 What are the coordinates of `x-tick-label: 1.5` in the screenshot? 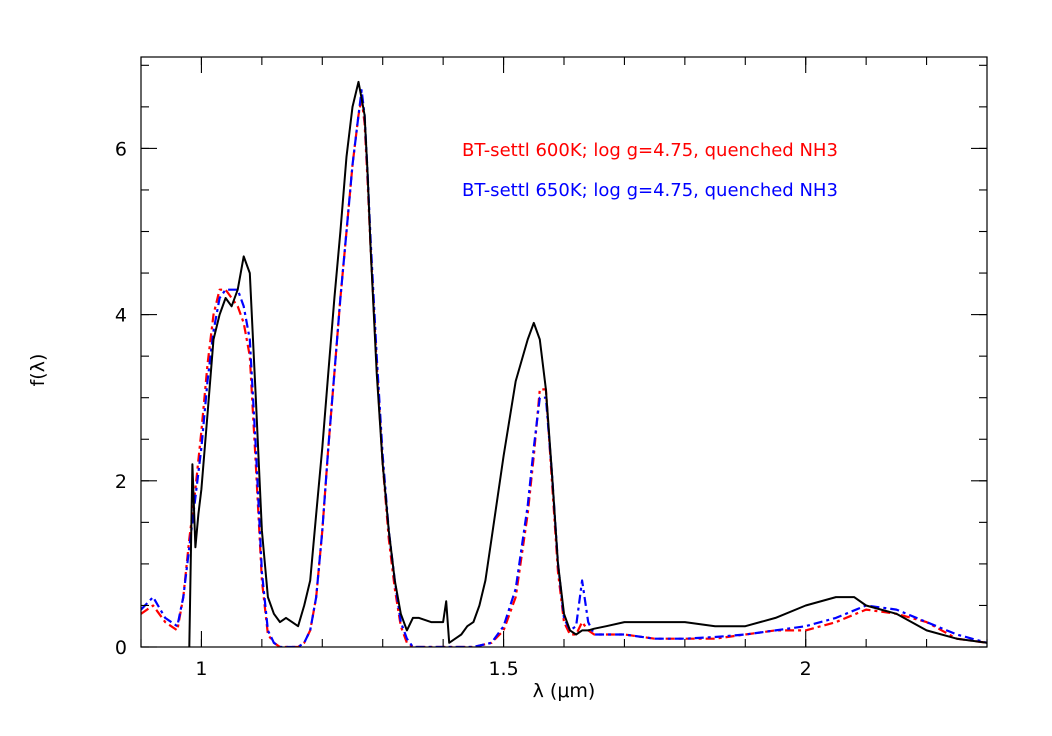 It's located at (503, 669).